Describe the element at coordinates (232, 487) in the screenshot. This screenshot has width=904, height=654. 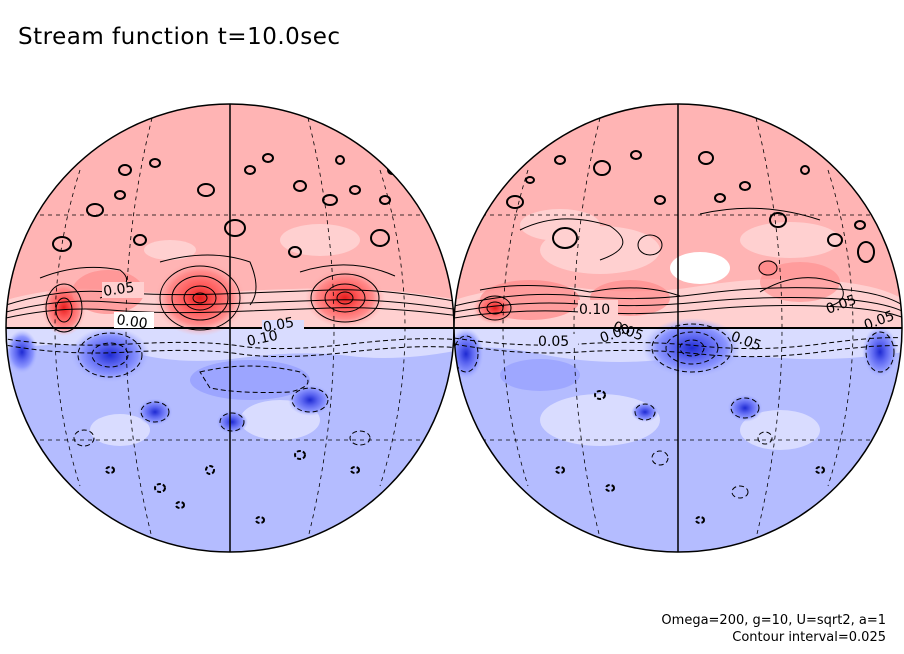
I see `left-small-negative-eddies` at that location.